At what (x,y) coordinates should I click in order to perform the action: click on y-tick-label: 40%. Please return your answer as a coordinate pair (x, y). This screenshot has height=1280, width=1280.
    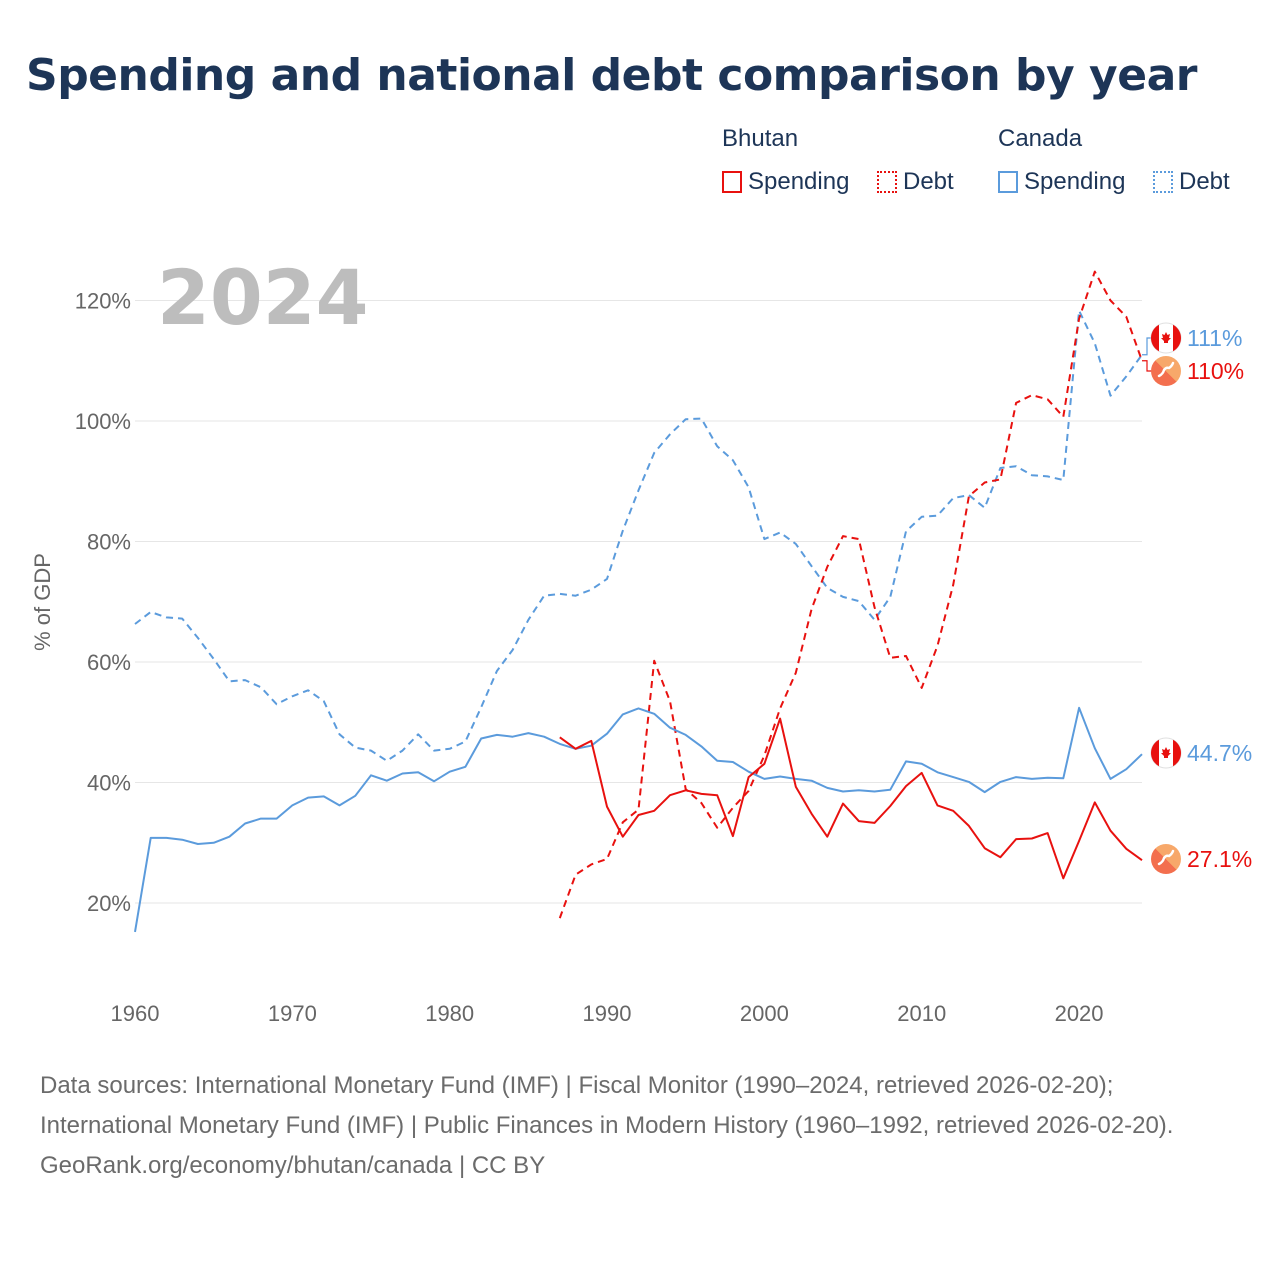
    Looking at the image, I should click on (109, 783).